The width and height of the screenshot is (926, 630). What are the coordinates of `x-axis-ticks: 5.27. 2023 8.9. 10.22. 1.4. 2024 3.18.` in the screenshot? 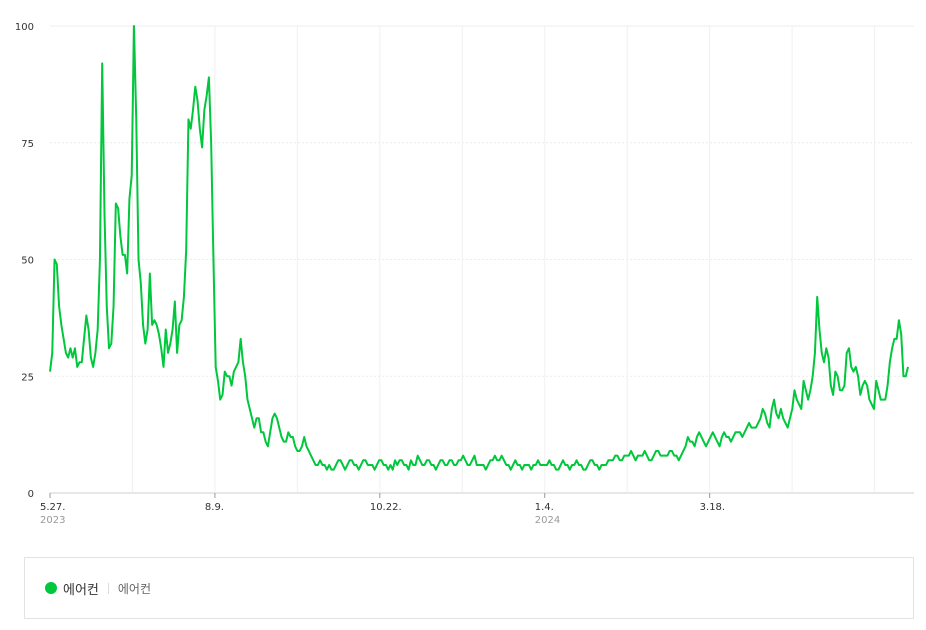 It's located at (382, 509).